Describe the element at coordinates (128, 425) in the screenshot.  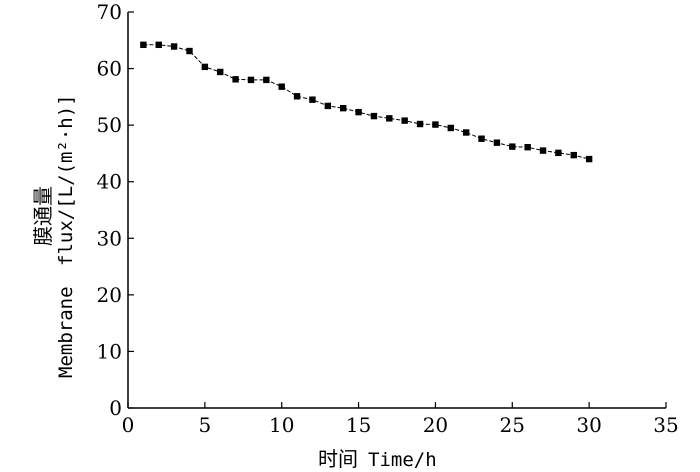
I see `x-tick-label: 0` at that location.